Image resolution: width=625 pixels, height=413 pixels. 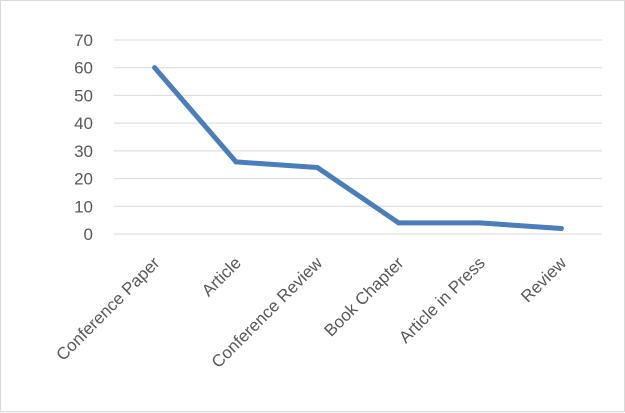 What do you see at coordinates (83, 179) in the screenshot?
I see `y-tick-label: 20` at bounding box center [83, 179].